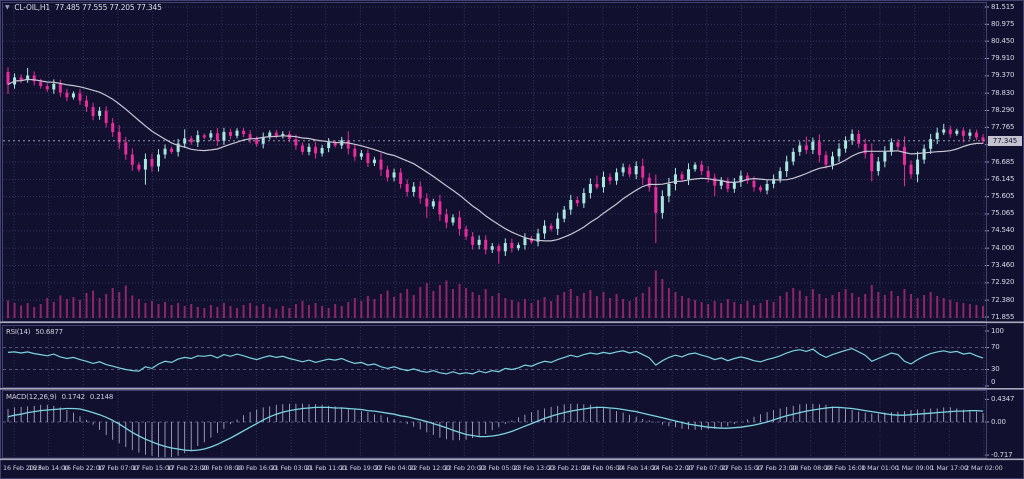  Describe the element at coordinates (32, 7) in the screenshot. I see `symbol-period-label: CL-OIL,H1` at that location.